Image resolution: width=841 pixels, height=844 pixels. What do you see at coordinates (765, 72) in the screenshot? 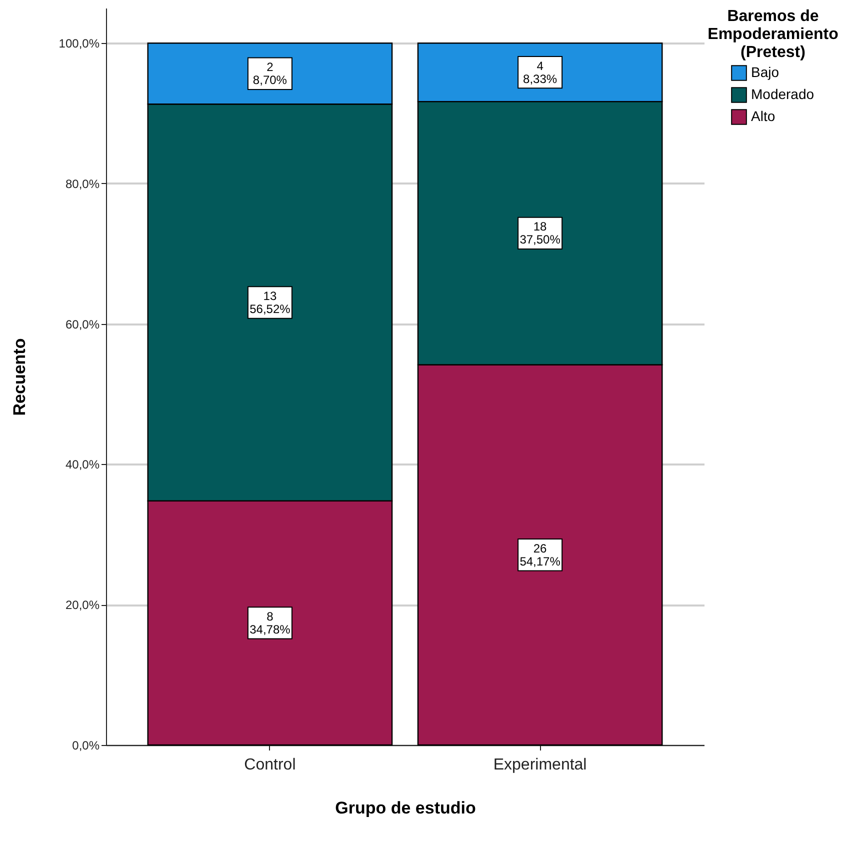
I see `legend-label: Bajo` at bounding box center [765, 72].